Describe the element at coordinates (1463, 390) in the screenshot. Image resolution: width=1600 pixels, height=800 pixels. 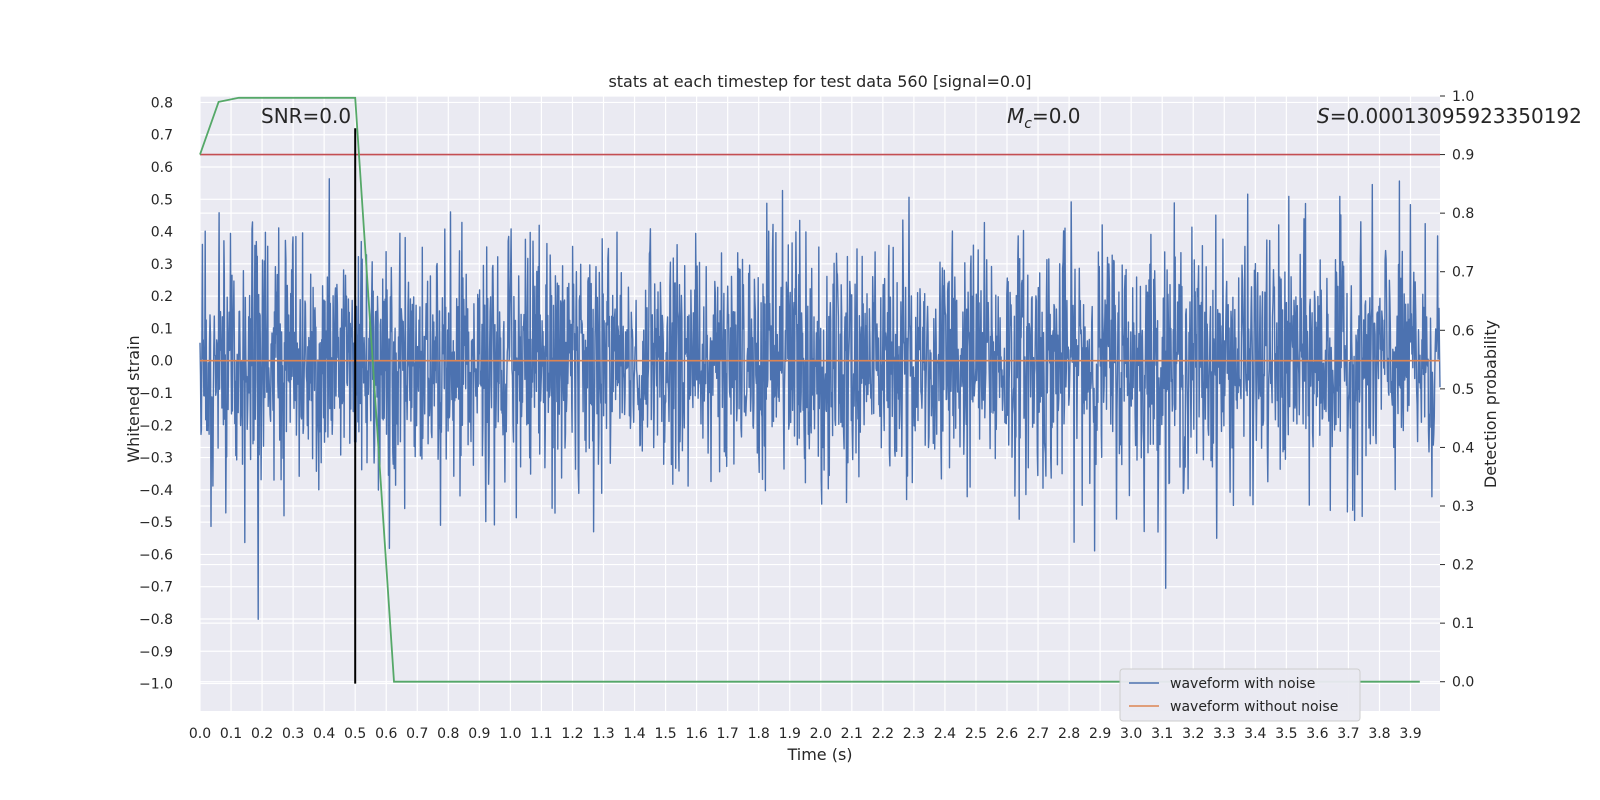
I see `y2-tick-label: 0.5` at that location.